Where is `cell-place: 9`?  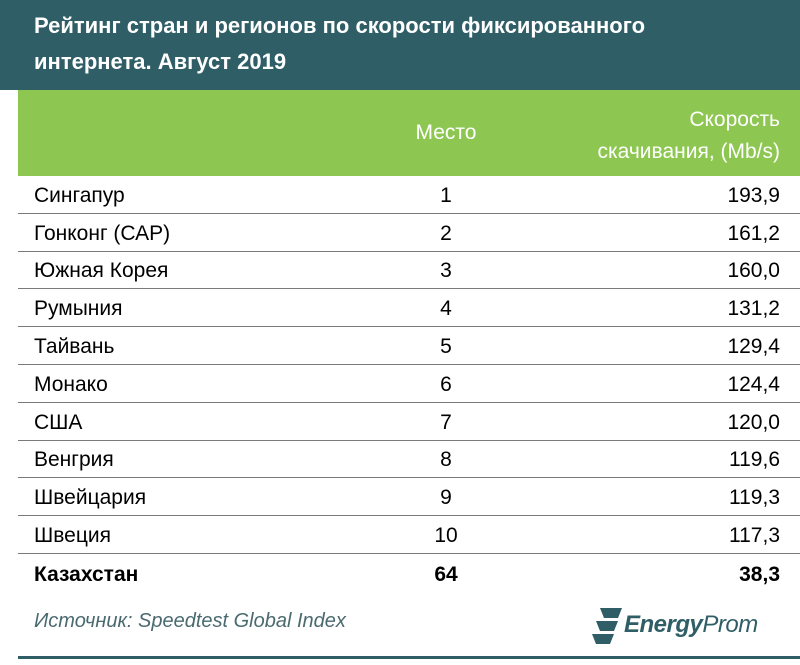 cell-place: 9 is located at coordinates (446, 498).